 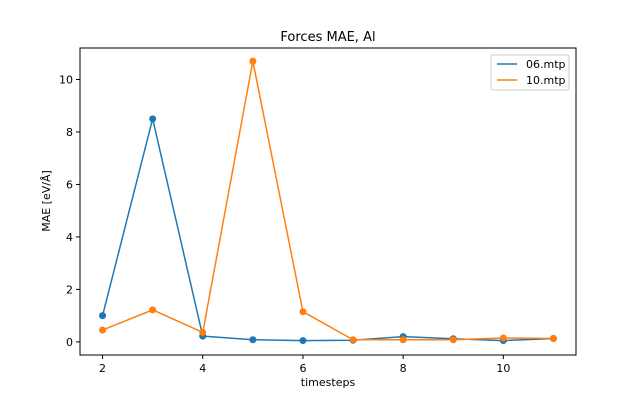 What do you see at coordinates (69, 237) in the screenshot?
I see `y-tick-label: 4` at bounding box center [69, 237].